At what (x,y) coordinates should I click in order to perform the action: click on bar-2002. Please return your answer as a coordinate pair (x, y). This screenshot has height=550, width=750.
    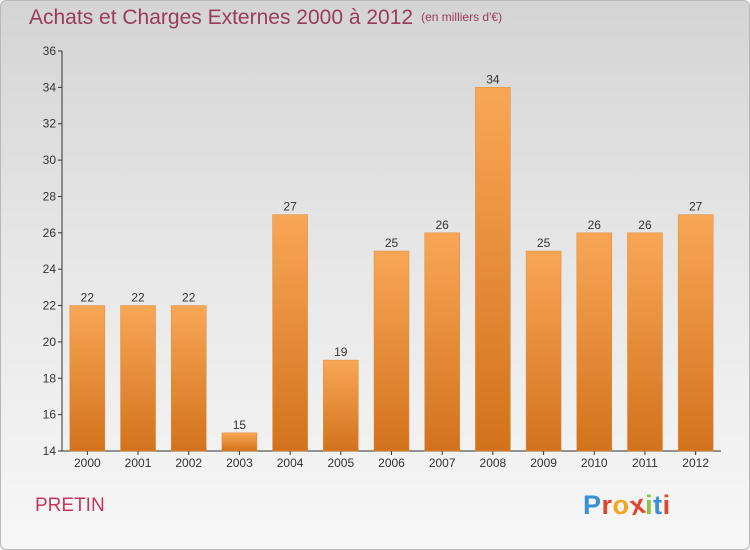
    Looking at the image, I should click on (188, 378).